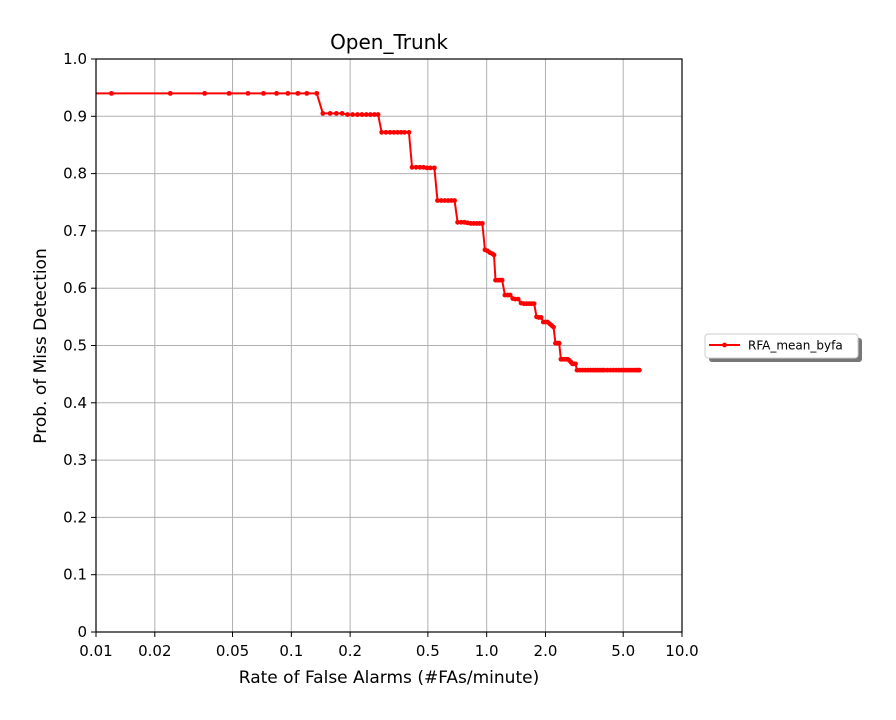 The width and height of the screenshot is (896, 720). I want to click on chart-title: Open_Trunk, so click(389, 42).